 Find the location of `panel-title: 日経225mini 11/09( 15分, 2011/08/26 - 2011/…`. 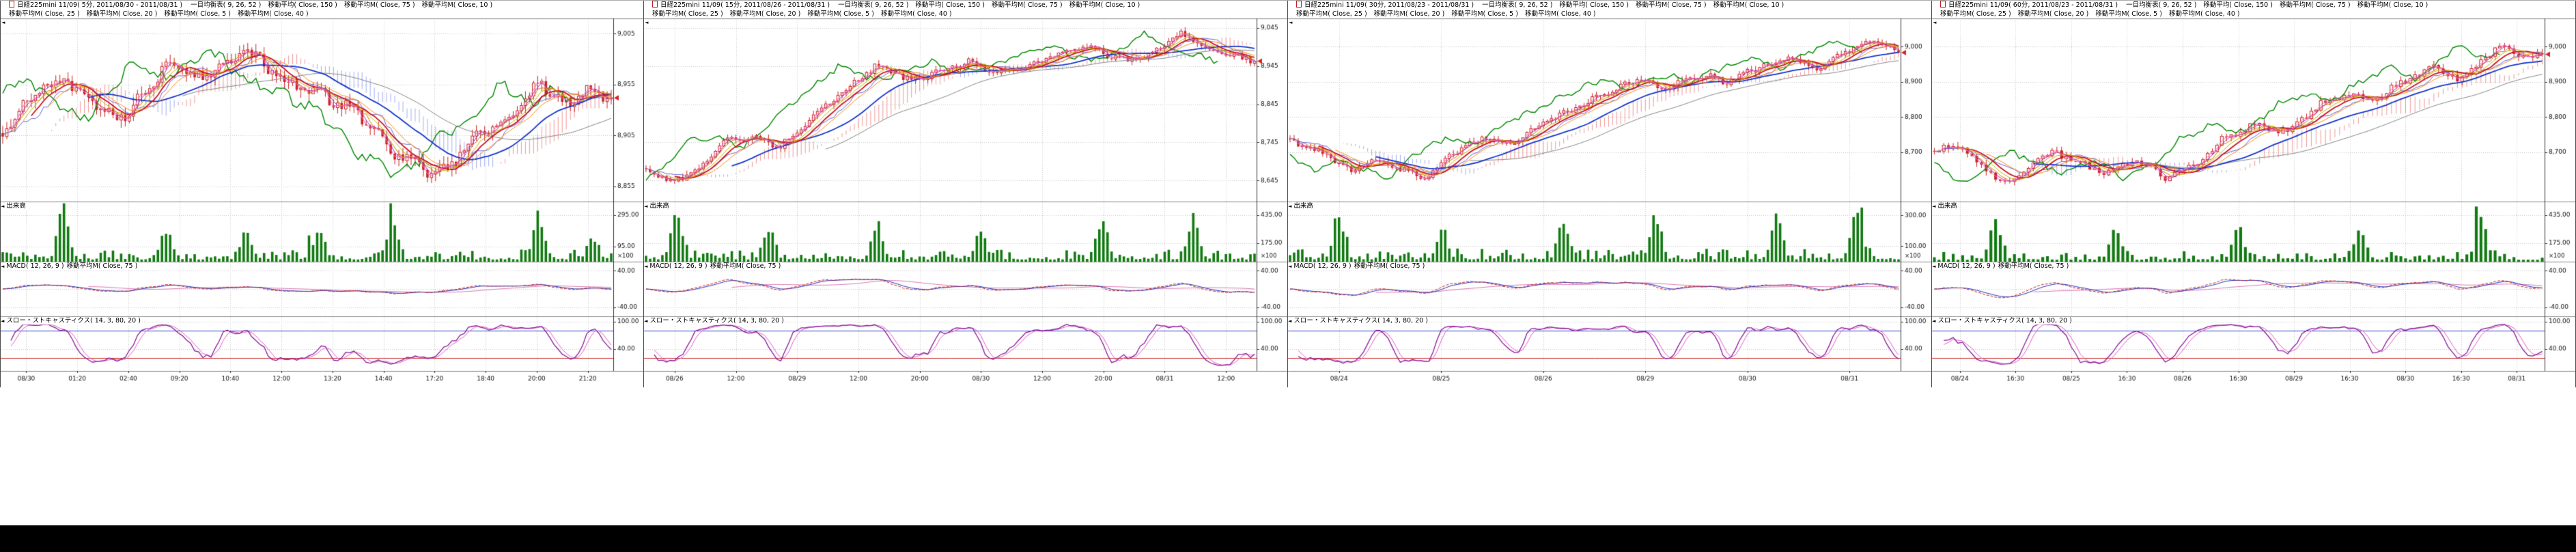

panel-title: 日経225mini 11/09( 15分, 2011/08/26 - 2011/… is located at coordinates (745, 5).